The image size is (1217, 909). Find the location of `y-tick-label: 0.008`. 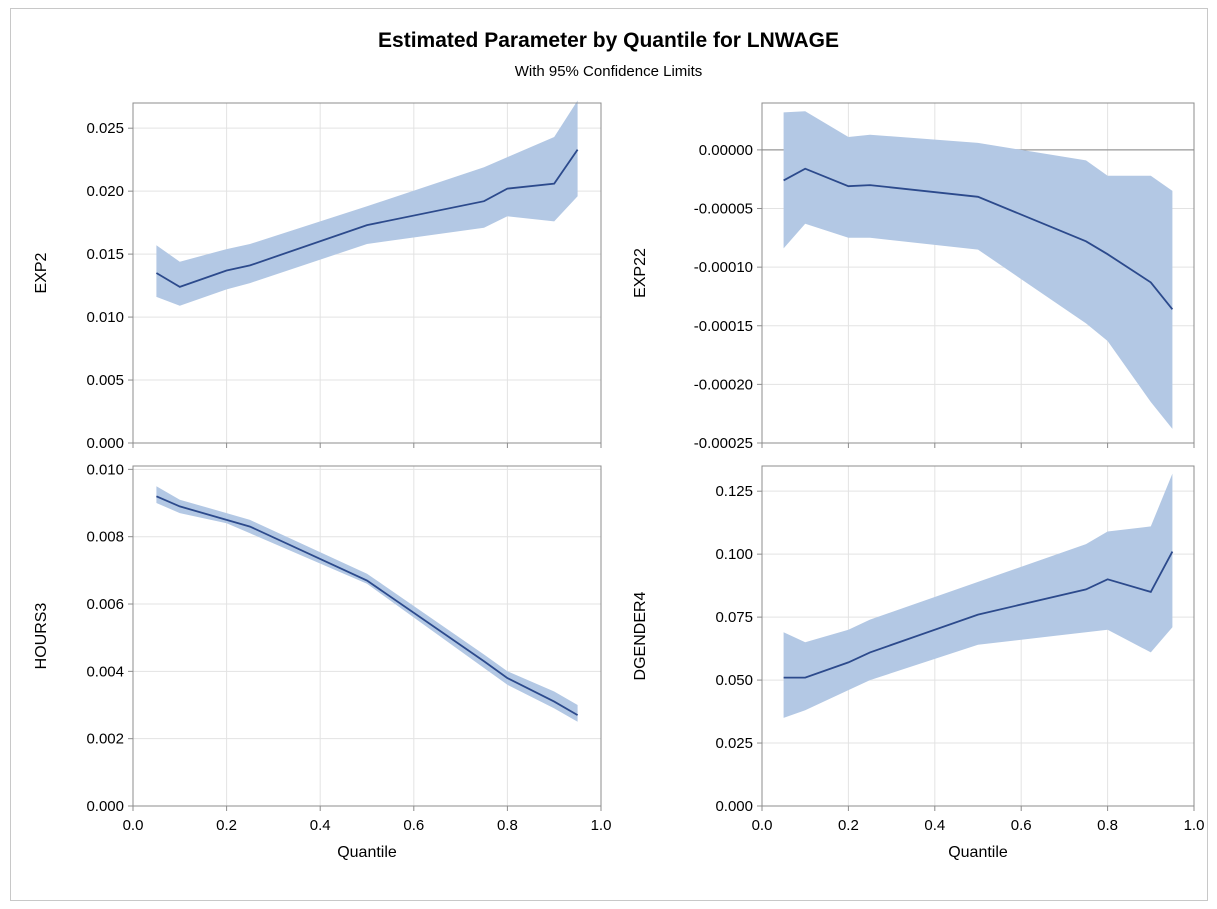

y-tick-label: 0.008 is located at coordinates (105, 537).